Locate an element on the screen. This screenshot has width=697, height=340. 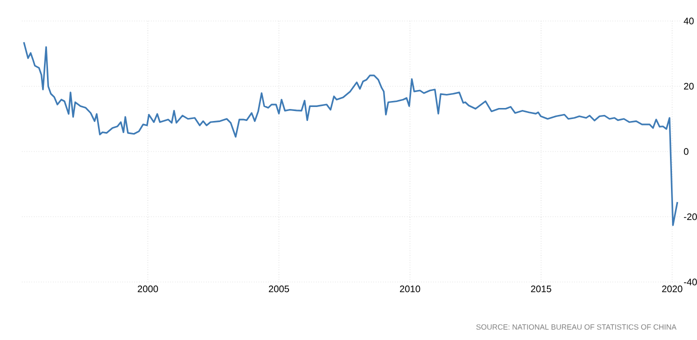
y-tick-label: 0 is located at coordinates (686, 151).